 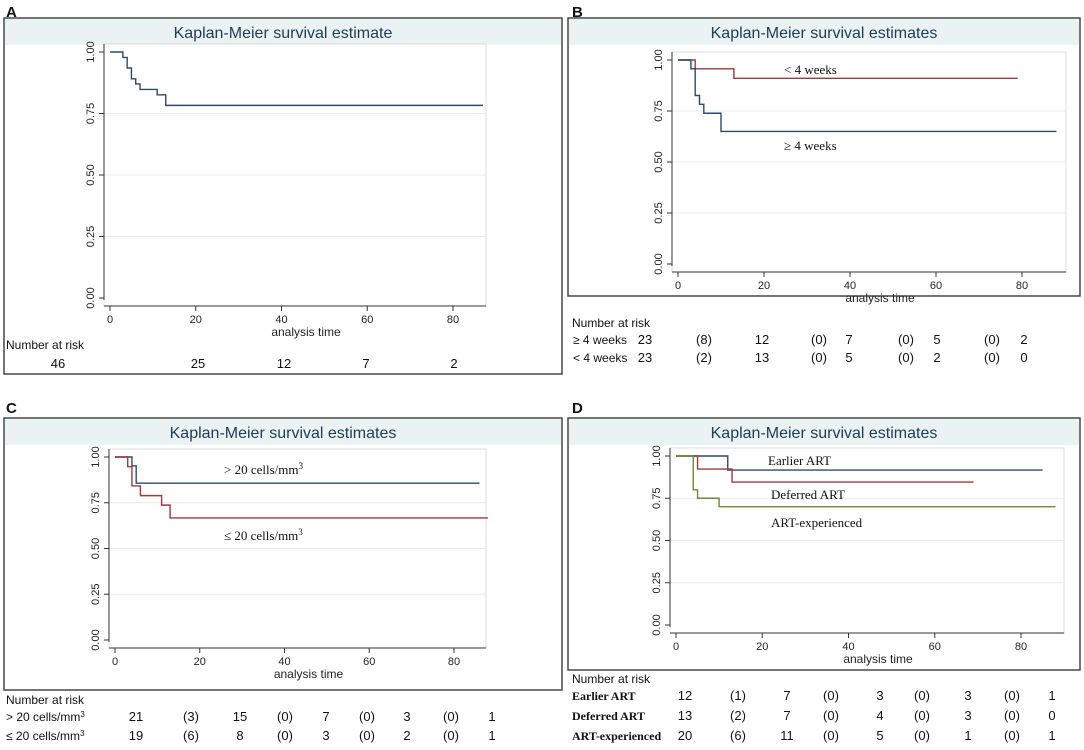 I want to click on risk-value: 7, so click(x=365, y=363).